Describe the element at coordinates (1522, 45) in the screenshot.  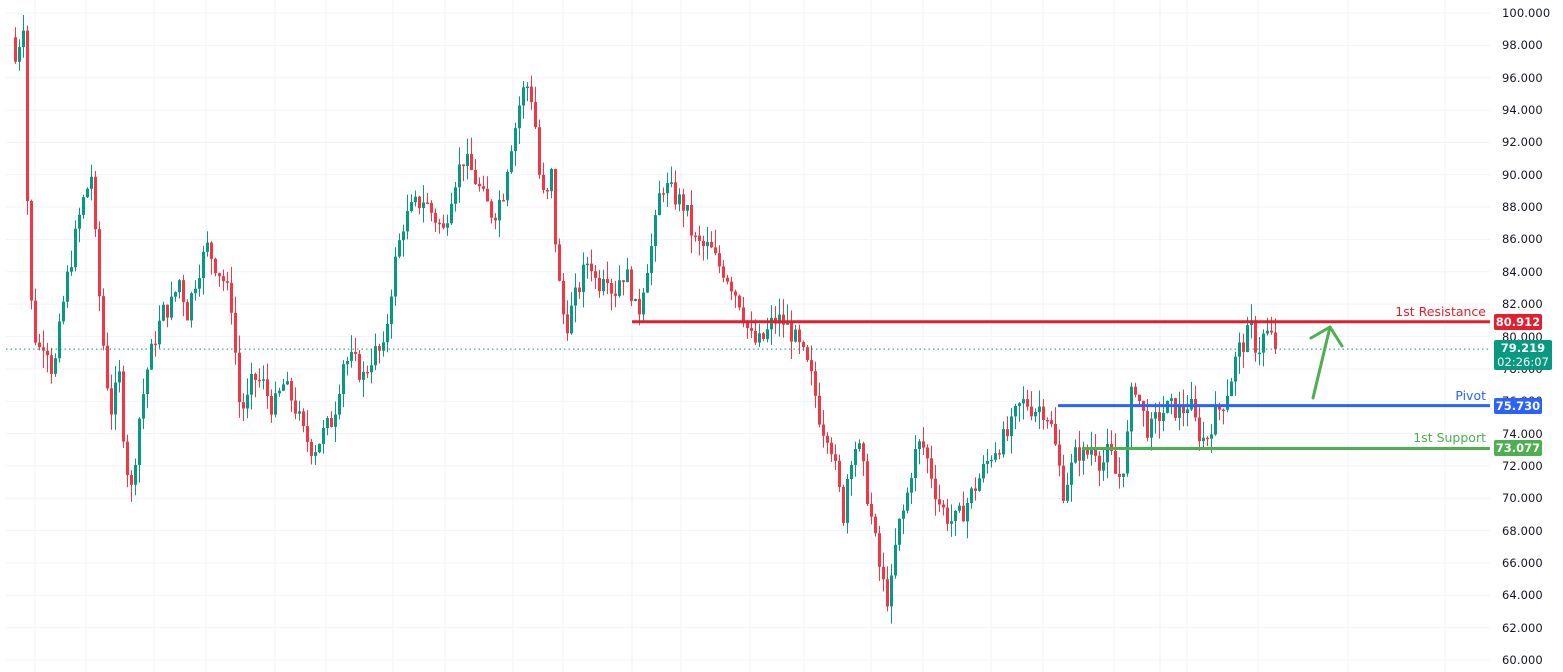
I see `price-tick-label: 98.000` at that location.